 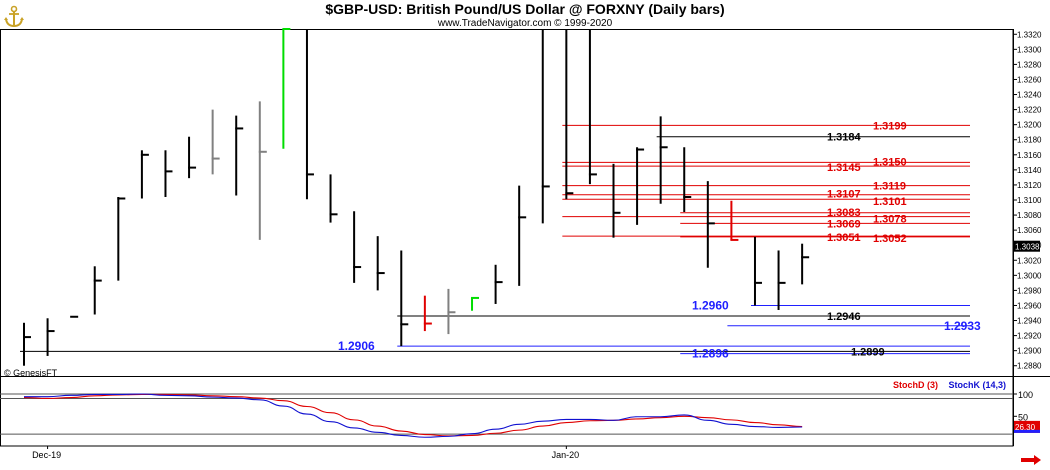 I want to click on current-price-badge, so click(x=1027, y=246).